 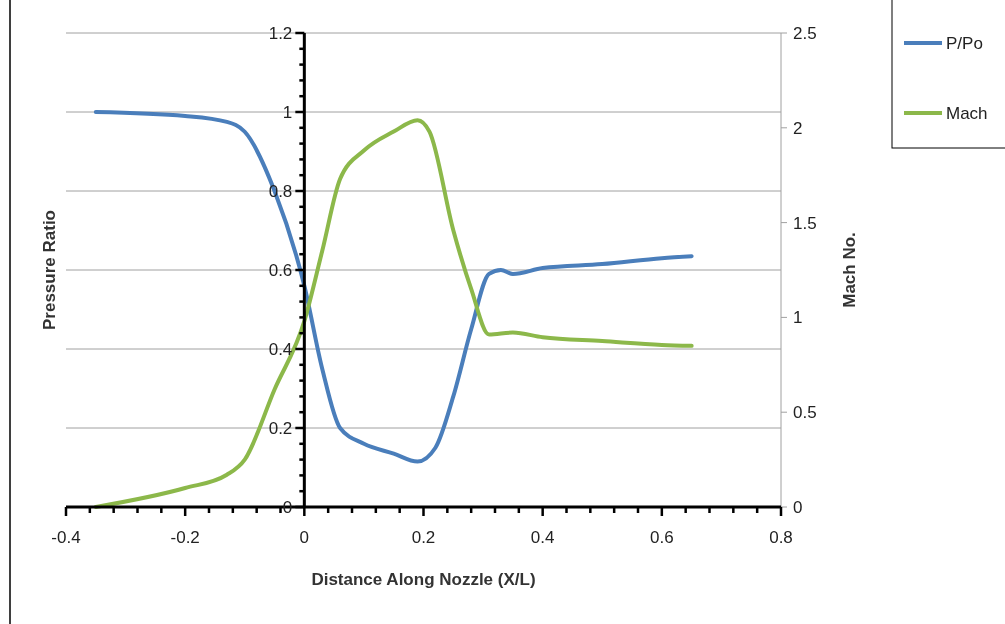 What do you see at coordinates (798, 128) in the screenshot?
I see `y2-tick-label: 2` at bounding box center [798, 128].